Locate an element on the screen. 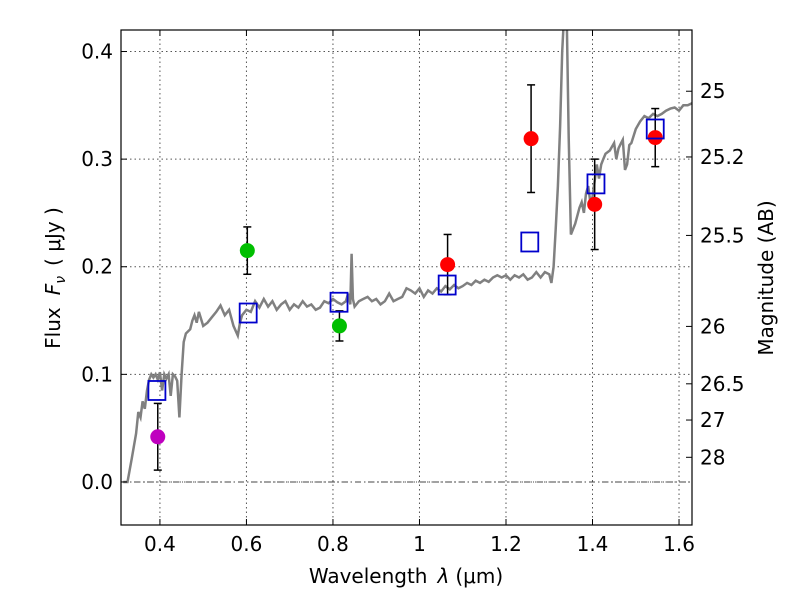 This screenshot has width=800, height=600. y-tick-label: 0.1 is located at coordinates (97, 374).